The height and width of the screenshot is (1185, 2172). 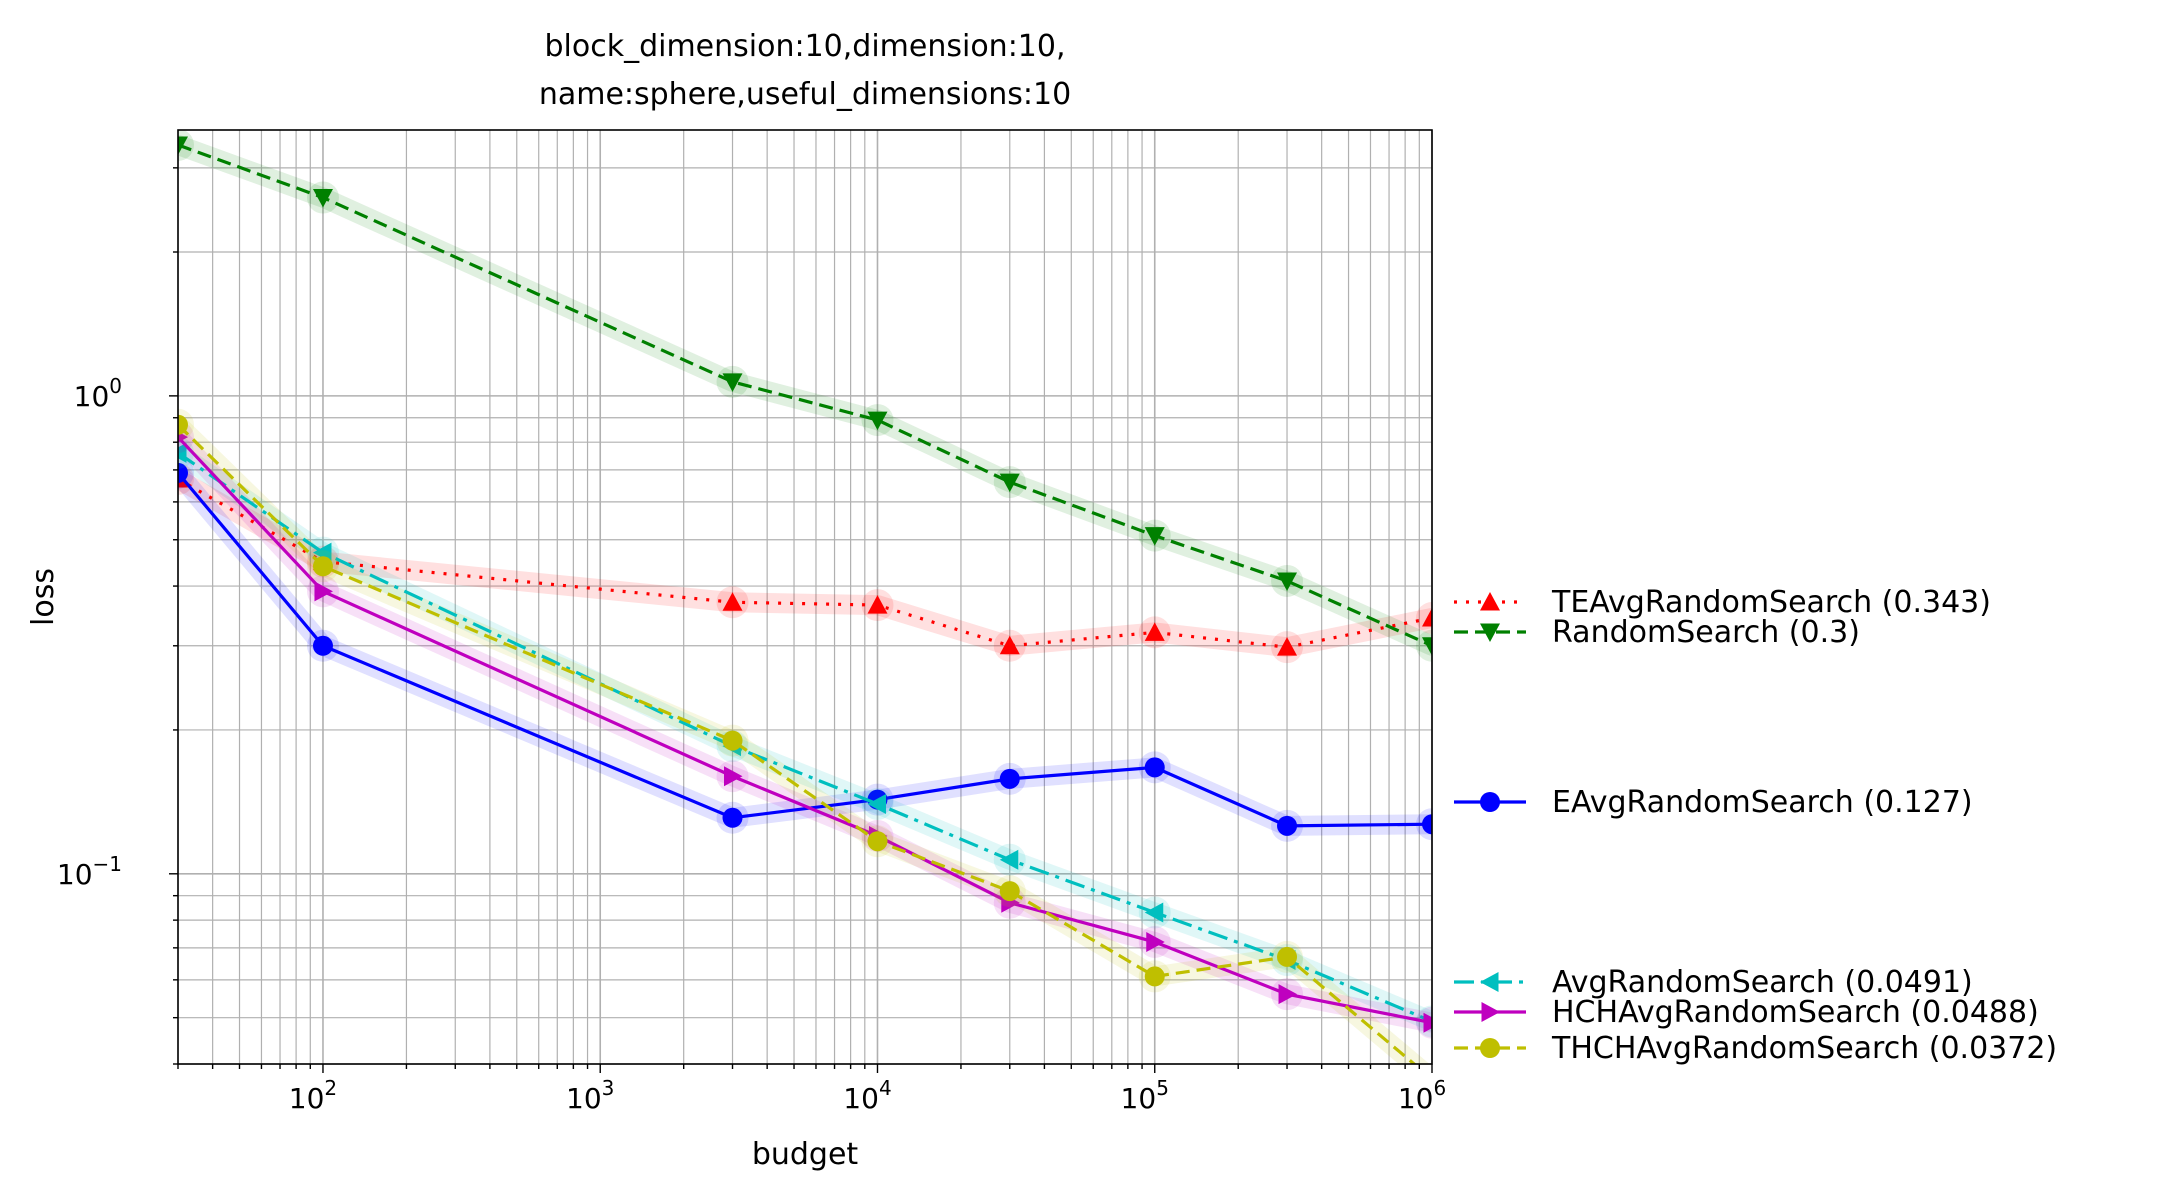 What do you see at coordinates (89, 871) in the screenshot?
I see `y-tick-label: 10⁻¹` at bounding box center [89, 871].